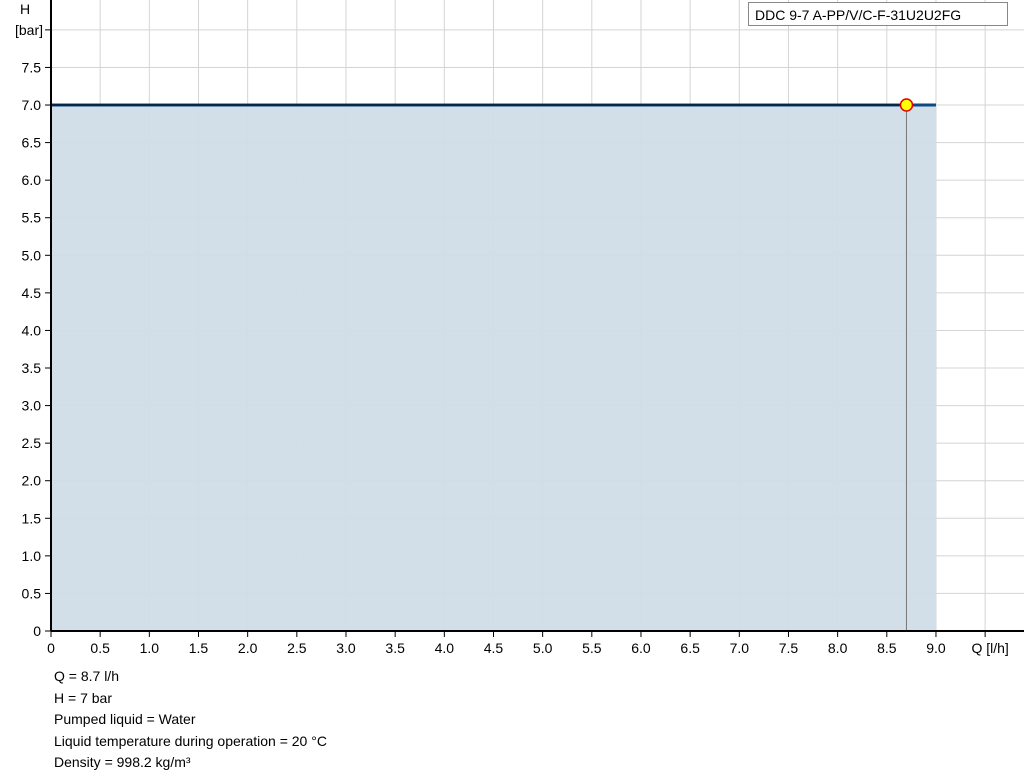  Describe the element at coordinates (37, 631) in the screenshot. I see `y-tick-label: 0` at that location.